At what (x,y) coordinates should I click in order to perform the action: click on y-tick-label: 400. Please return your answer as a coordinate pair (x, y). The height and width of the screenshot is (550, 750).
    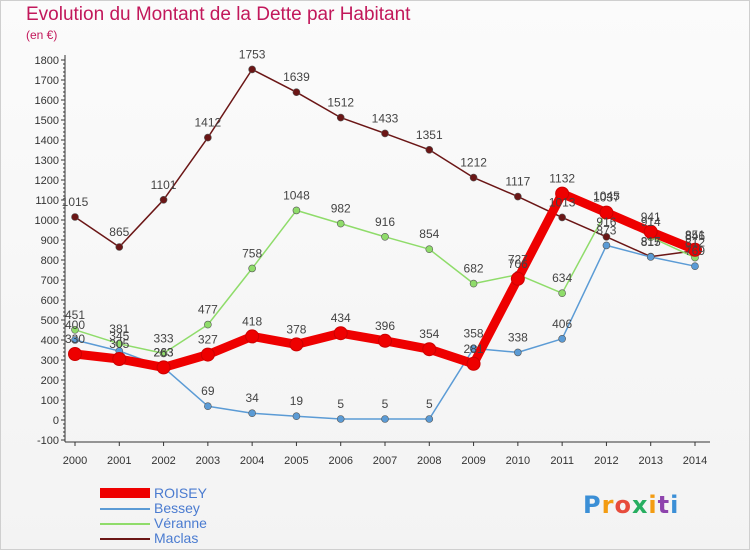
    Looking at the image, I should click on (50, 341).